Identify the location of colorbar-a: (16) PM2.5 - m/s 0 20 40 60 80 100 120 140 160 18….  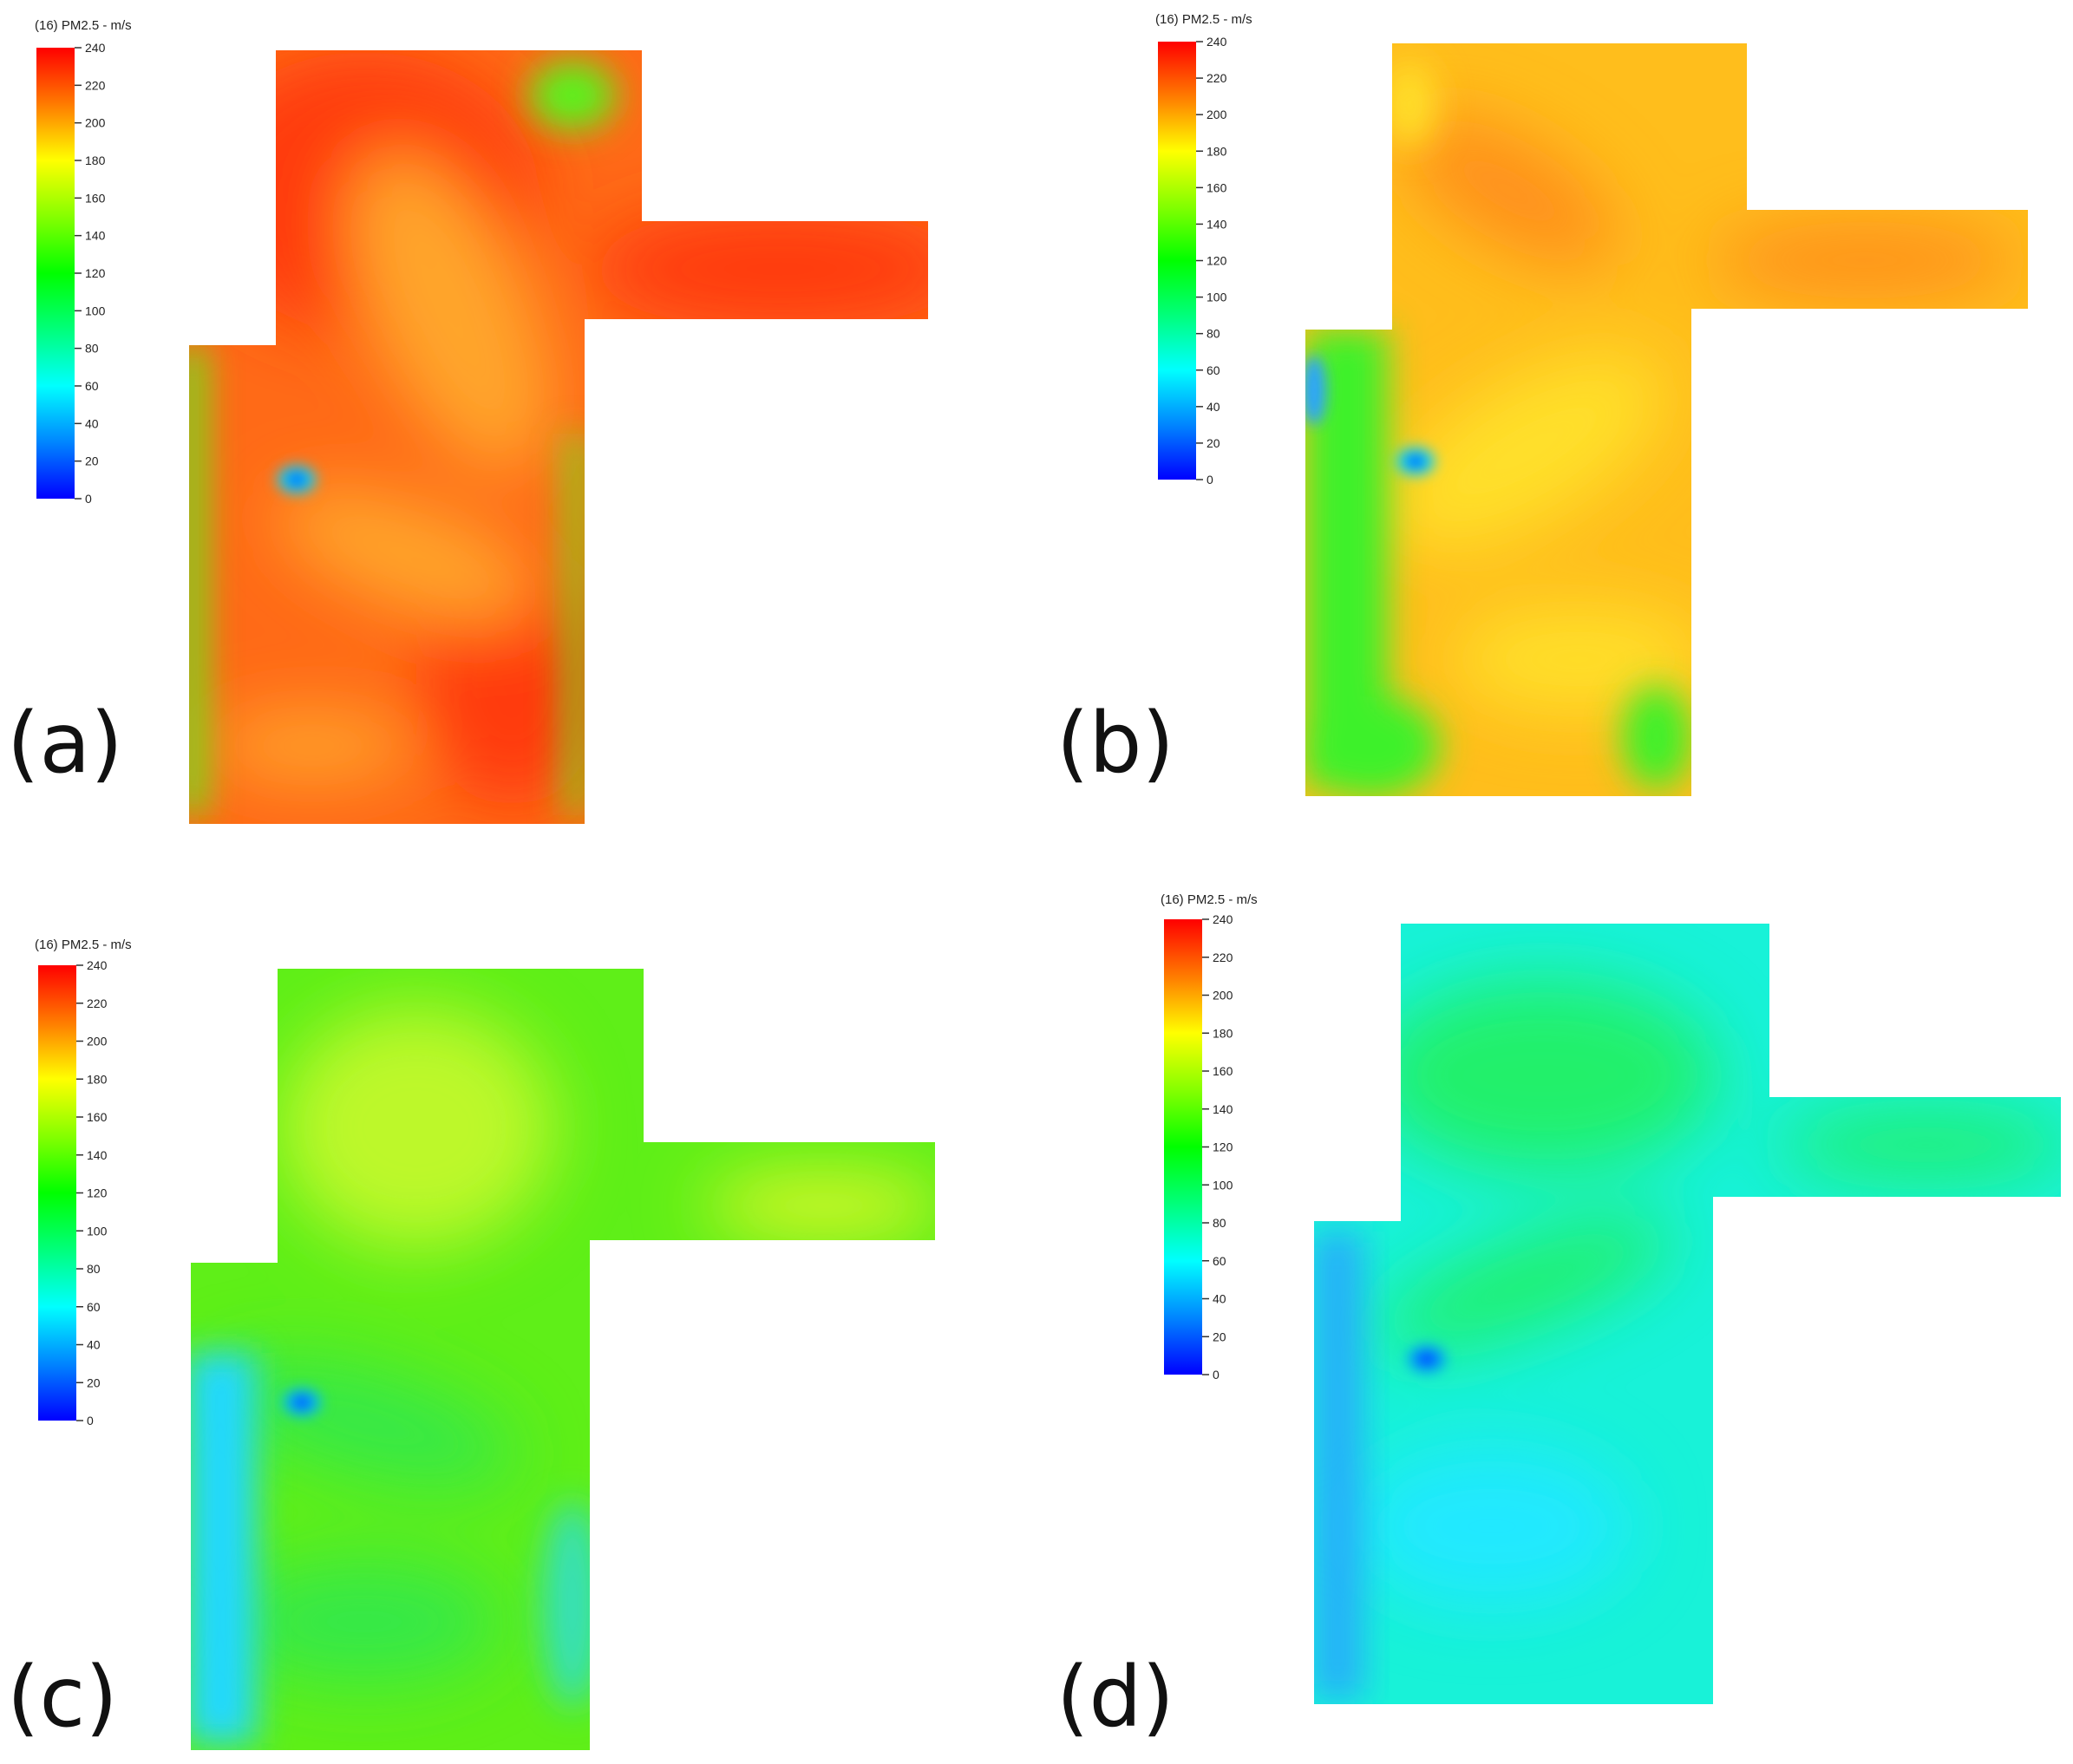
(83, 262).